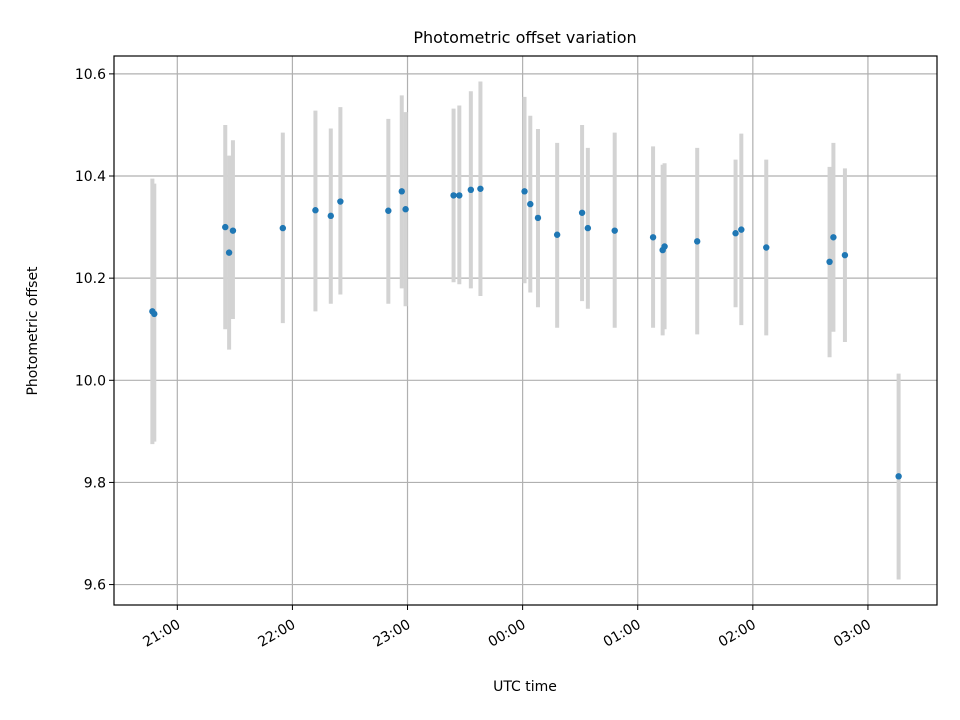 The height and width of the screenshot is (720, 960). I want to click on x-tick-label: 21:00, so click(161, 634).